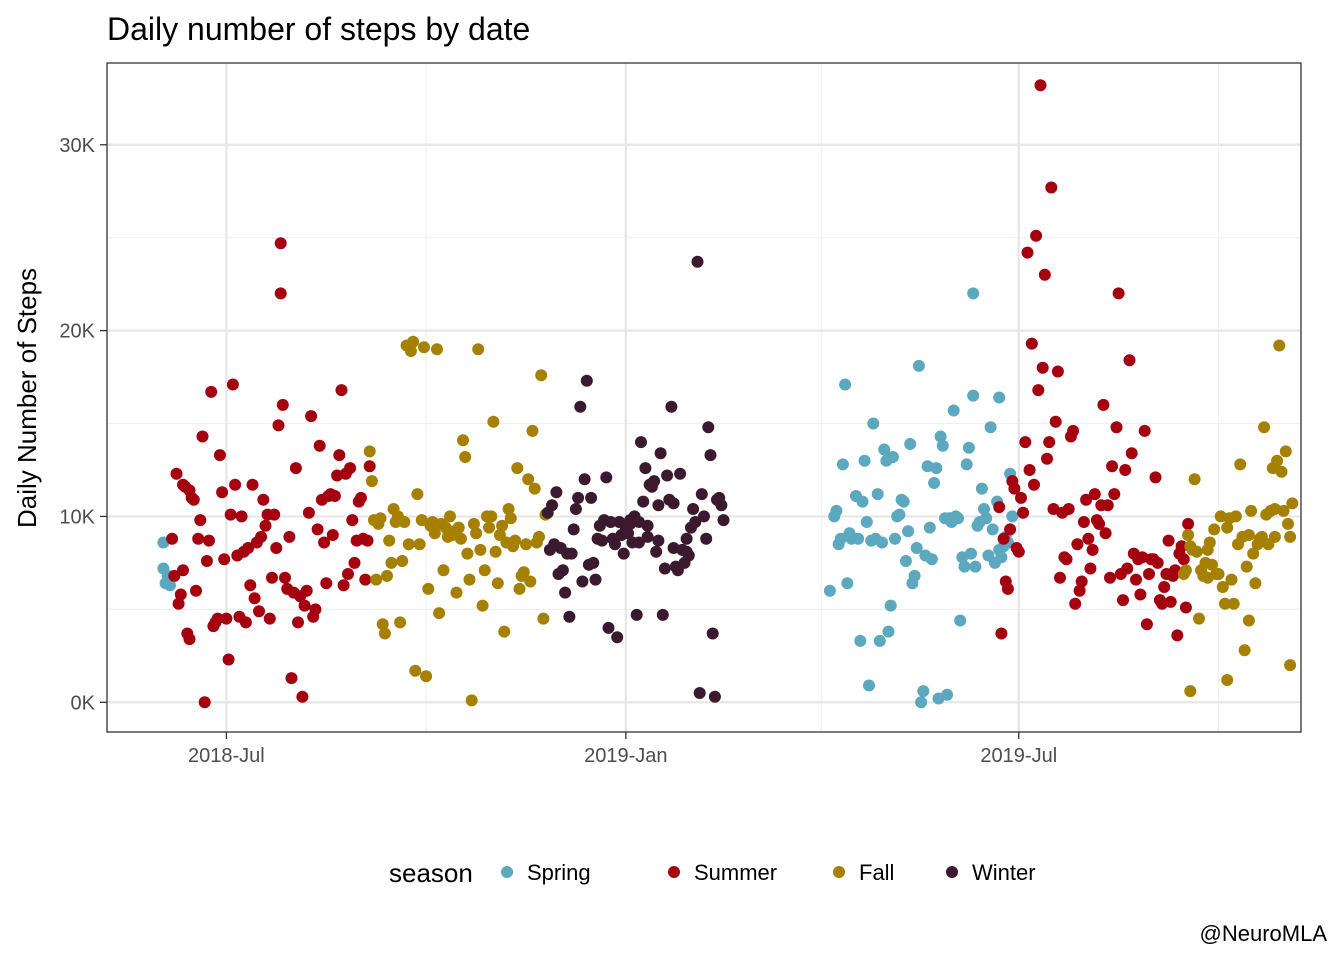 Image resolution: width=1344 pixels, height=960 pixels. What do you see at coordinates (559, 872) in the screenshot?
I see `legend-label-spring: Spring` at bounding box center [559, 872].